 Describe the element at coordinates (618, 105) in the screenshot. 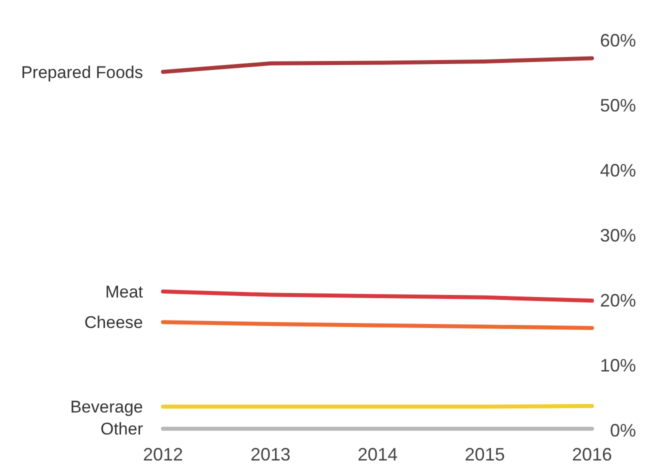

I see `y-tick-label: 50%` at that location.